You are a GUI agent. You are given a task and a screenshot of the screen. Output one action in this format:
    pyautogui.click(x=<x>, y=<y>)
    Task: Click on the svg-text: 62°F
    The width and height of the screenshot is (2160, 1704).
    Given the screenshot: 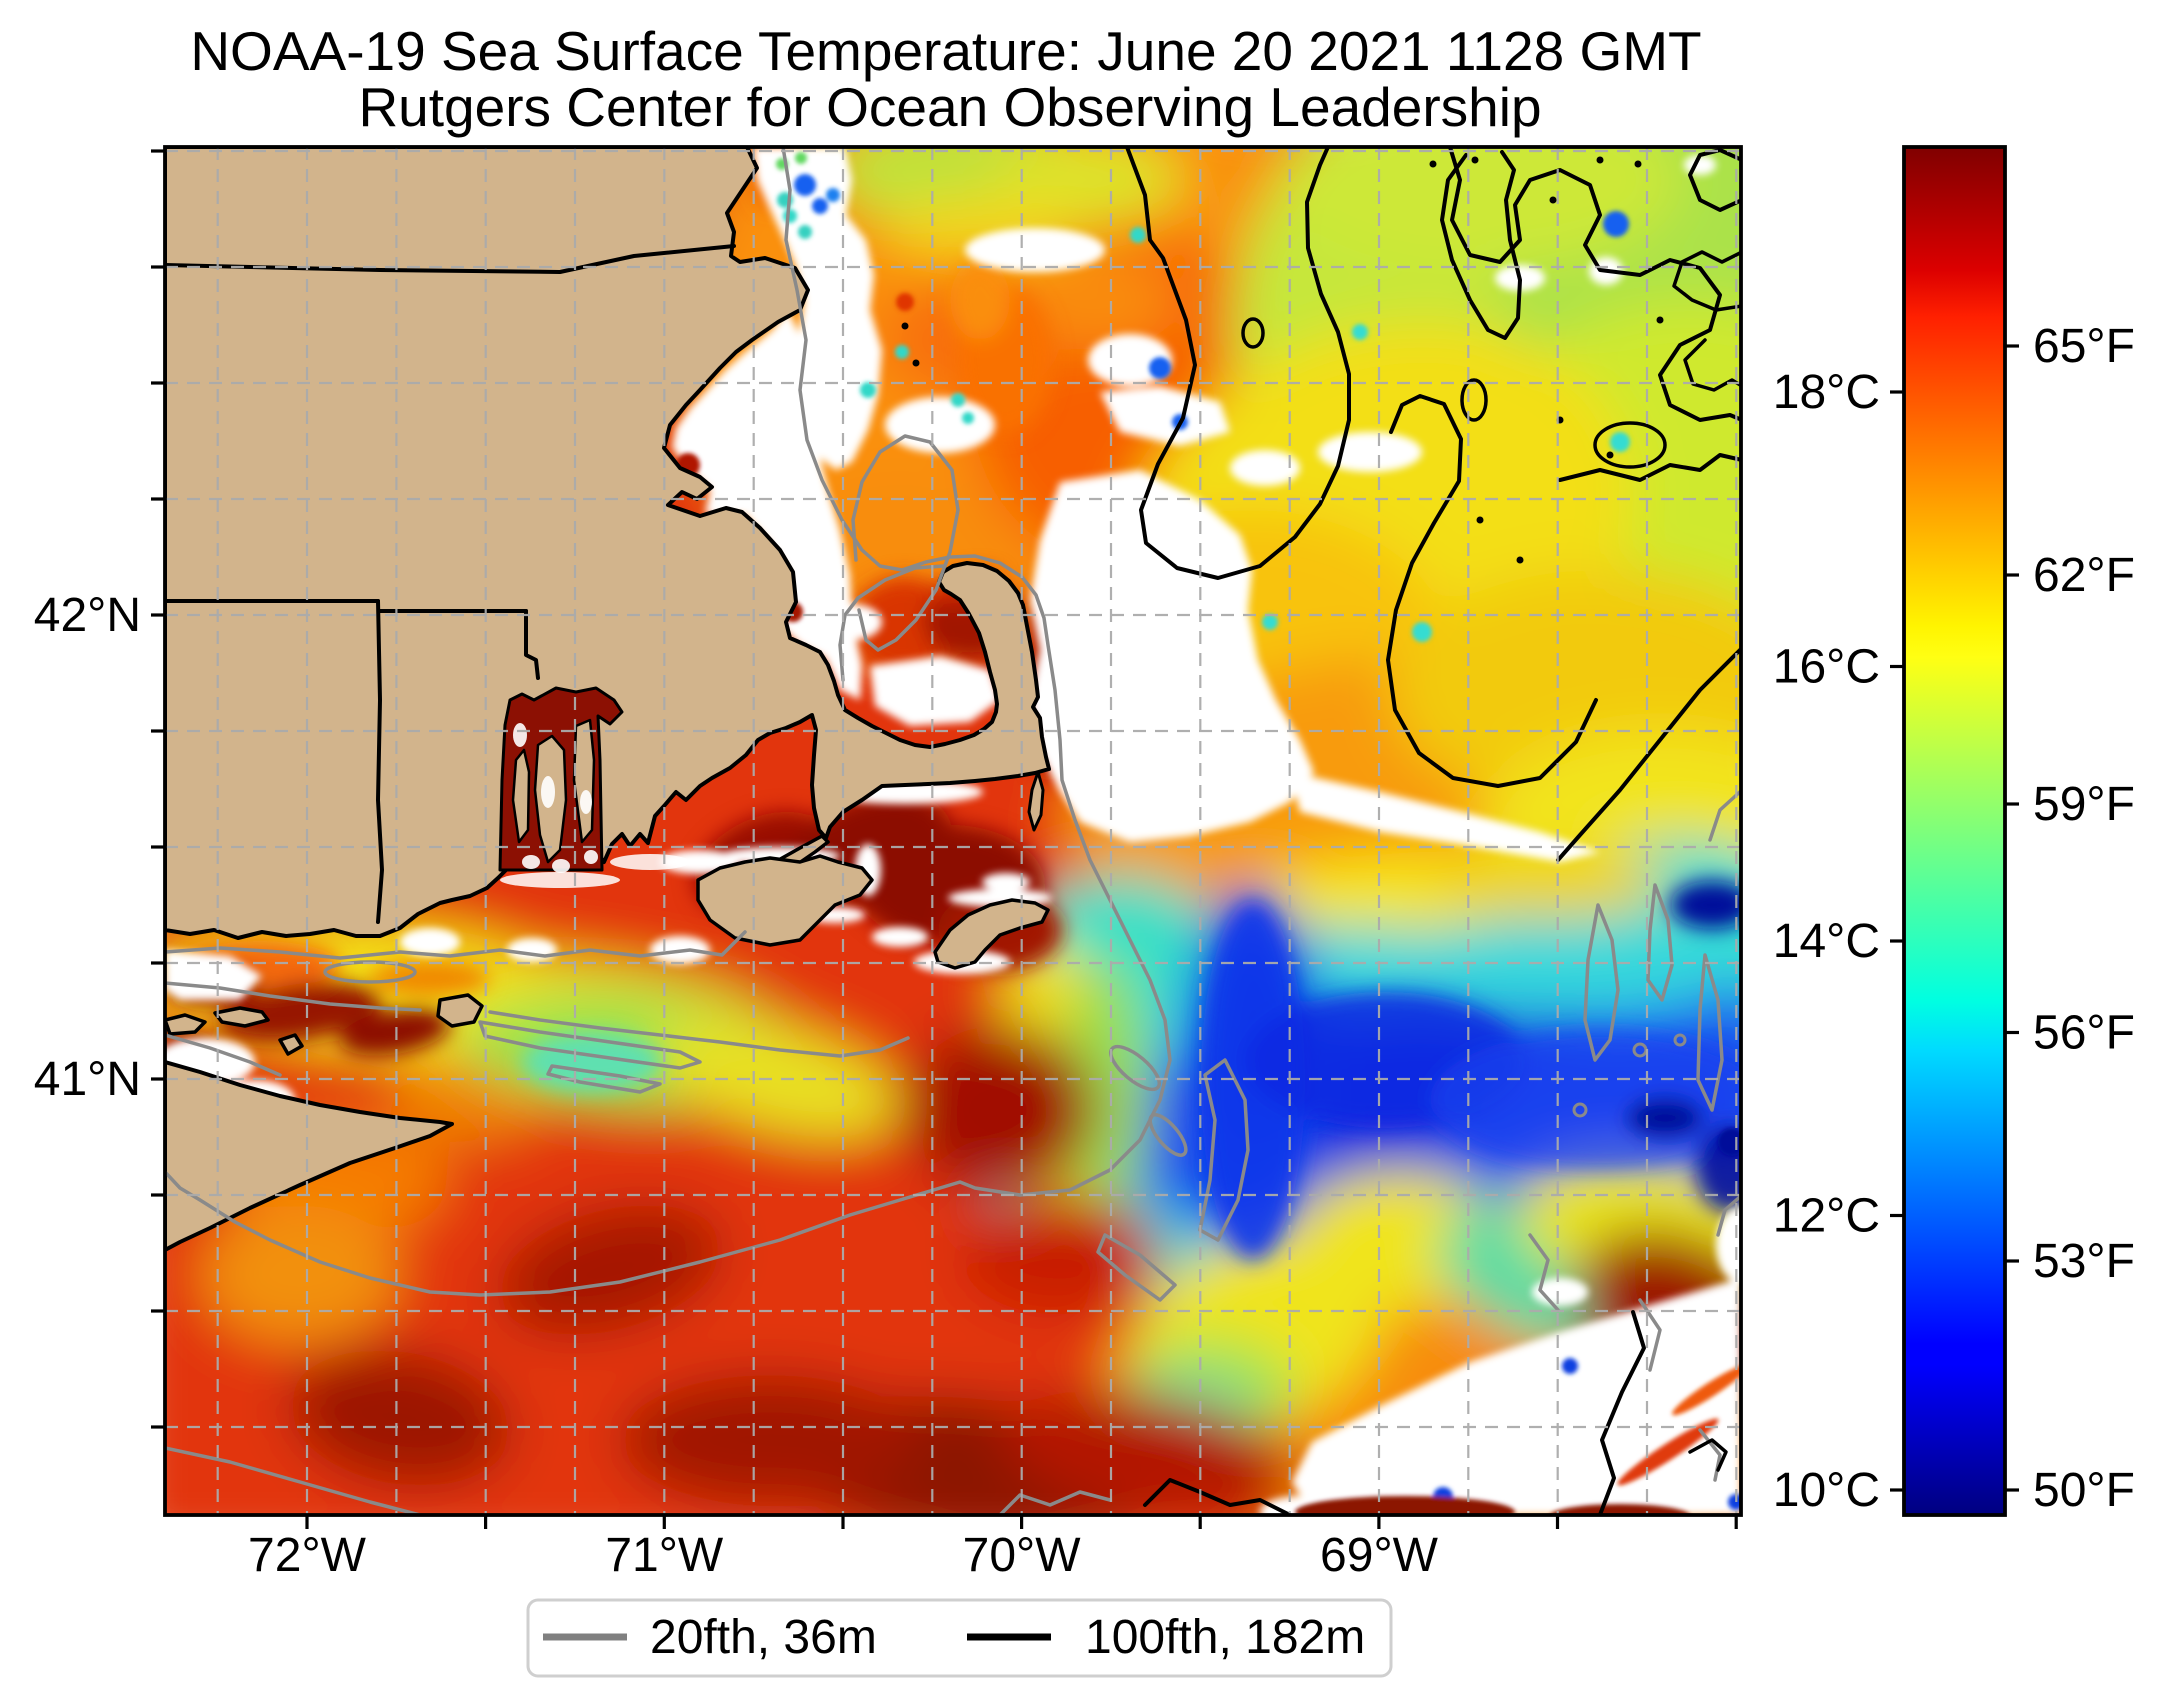 What is the action you would take?
    pyautogui.click(x=2084, y=575)
    